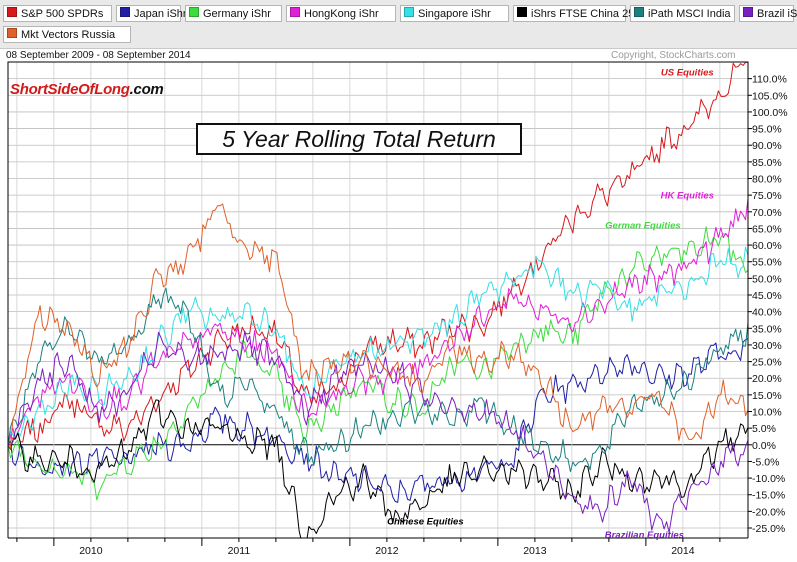 This screenshot has width=797, height=562. I want to click on series-annotation: Chinese Equities, so click(425, 522).